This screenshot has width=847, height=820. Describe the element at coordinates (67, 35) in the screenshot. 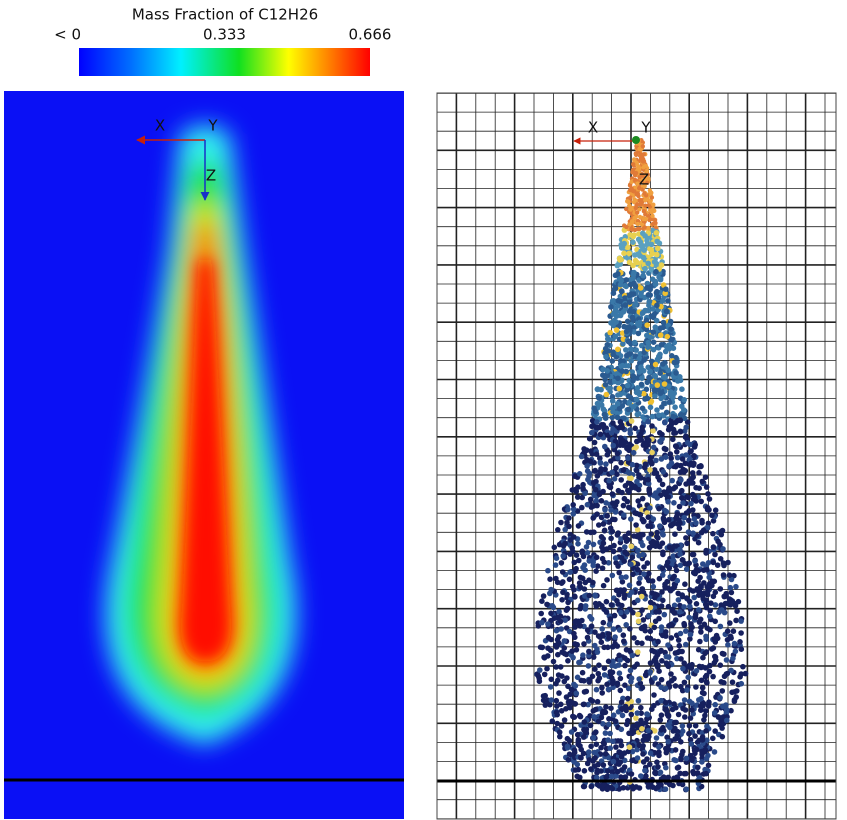

I see `colorbar-tick-label: < 0` at that location.